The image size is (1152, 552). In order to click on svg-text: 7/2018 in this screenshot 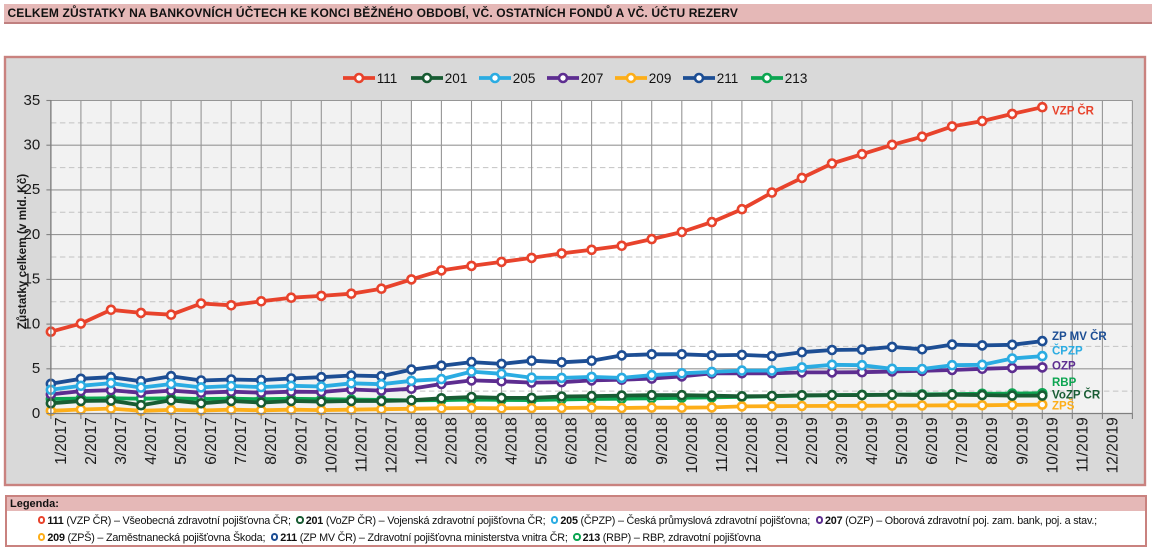, I will do `click(602, 440)`.